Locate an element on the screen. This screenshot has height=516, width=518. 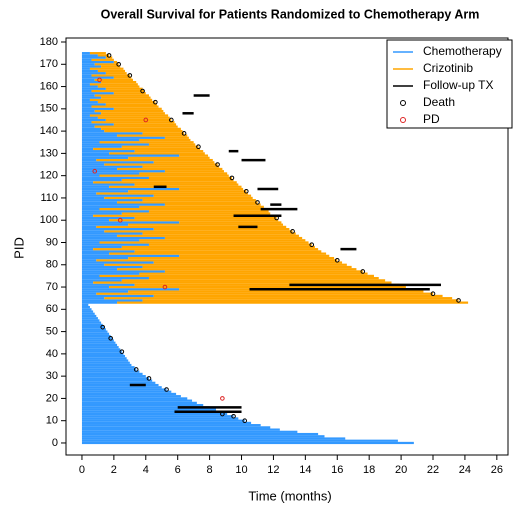
y-tick-label: 80 is located at coordinates (52, 265).